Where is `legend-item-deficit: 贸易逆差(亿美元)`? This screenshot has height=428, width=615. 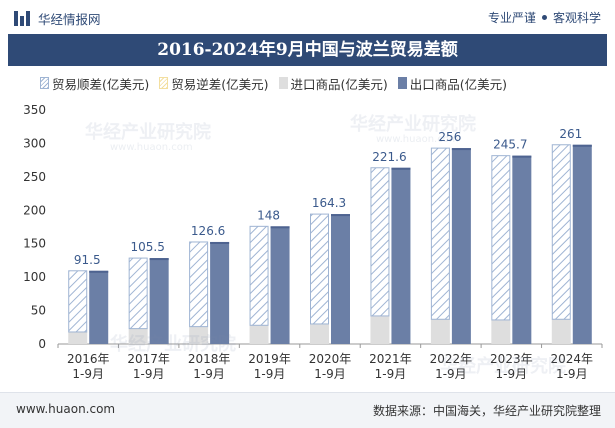 legend-item-deficit: 贸易逆差(亿美元) is located at coordinates (214, 83).